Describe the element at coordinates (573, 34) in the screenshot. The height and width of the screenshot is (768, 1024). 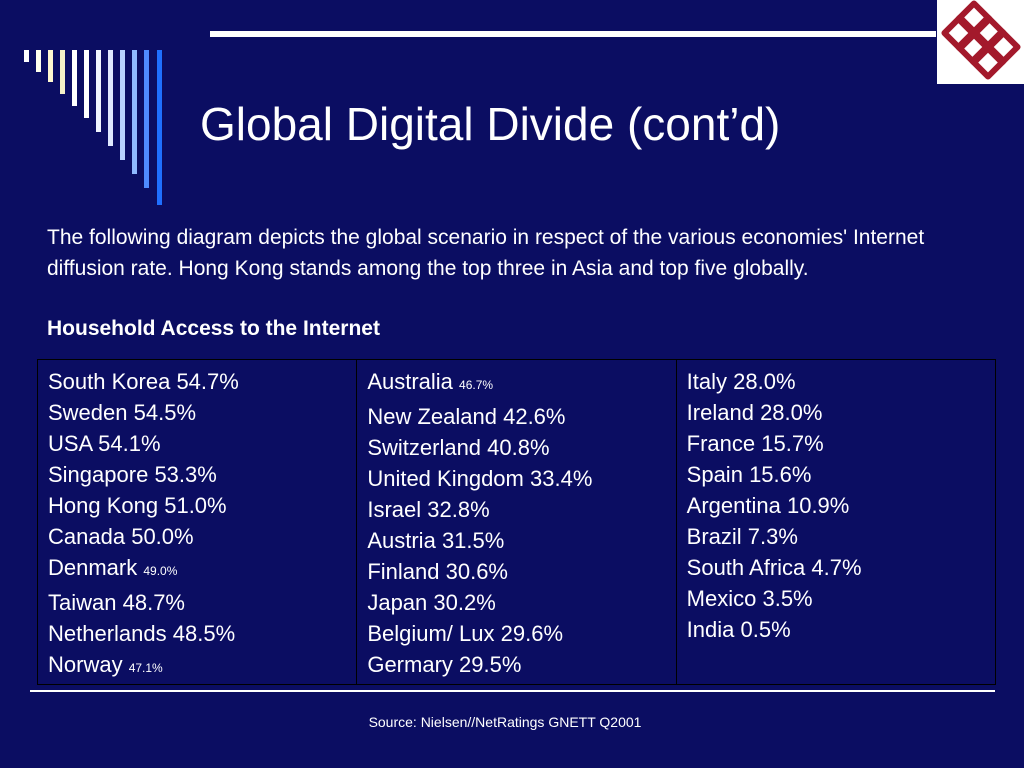
I see `title-top-rule` at that location.